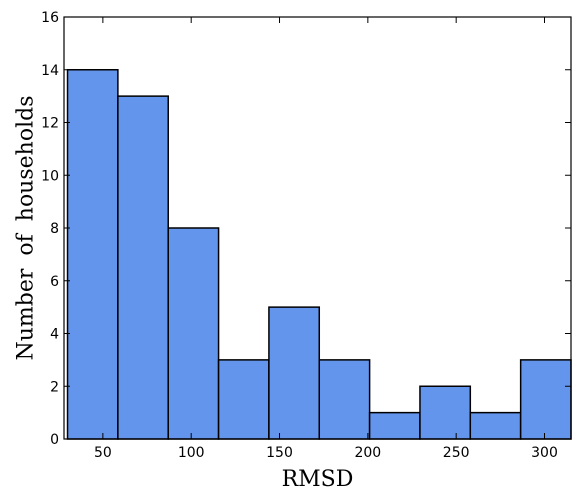 Image resolution: width=581 pixels, height=502 pixels. What do you see at coordinates (318, 479) in the screenshot?
I see `x-axis-label: RMSD` at bounding box center [318, 479].